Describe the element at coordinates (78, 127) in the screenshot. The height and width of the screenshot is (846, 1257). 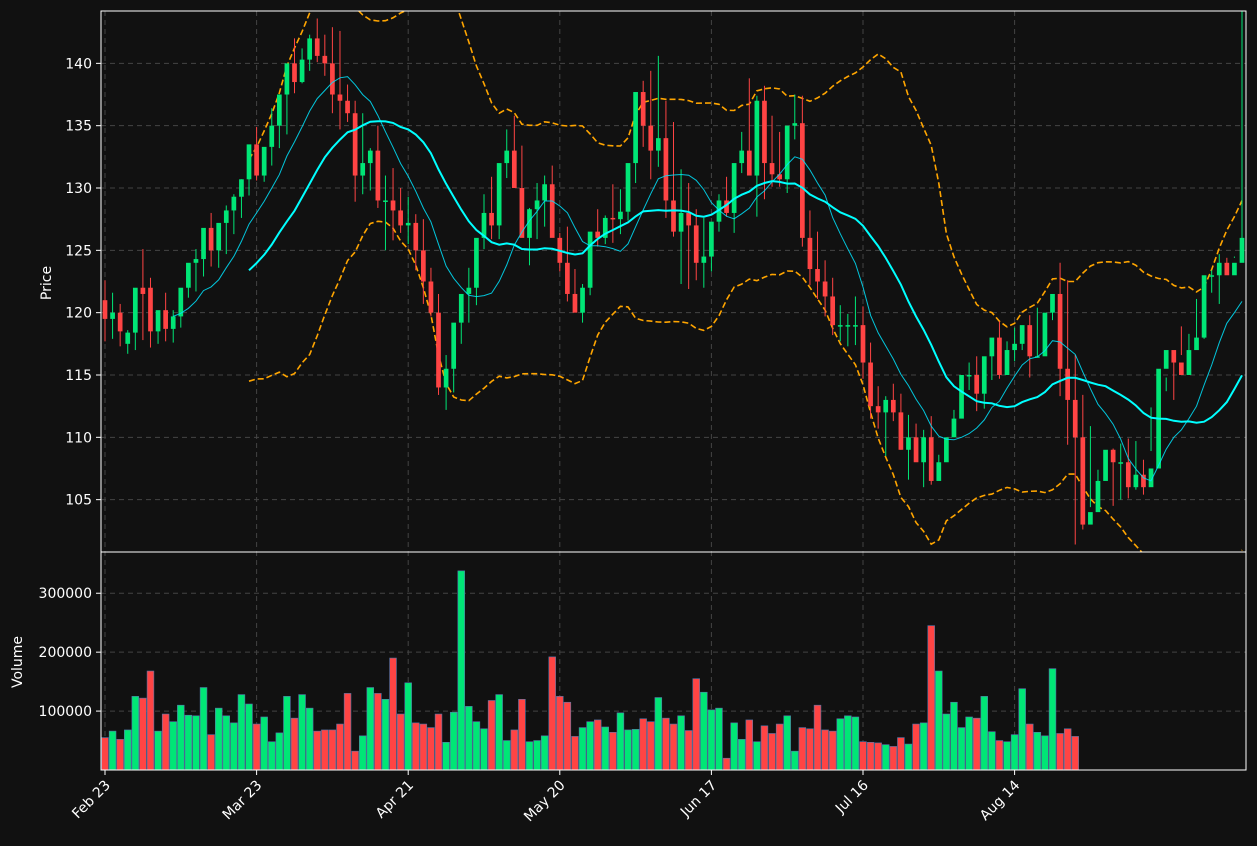
I see `price-tick-label: 135` at that location.